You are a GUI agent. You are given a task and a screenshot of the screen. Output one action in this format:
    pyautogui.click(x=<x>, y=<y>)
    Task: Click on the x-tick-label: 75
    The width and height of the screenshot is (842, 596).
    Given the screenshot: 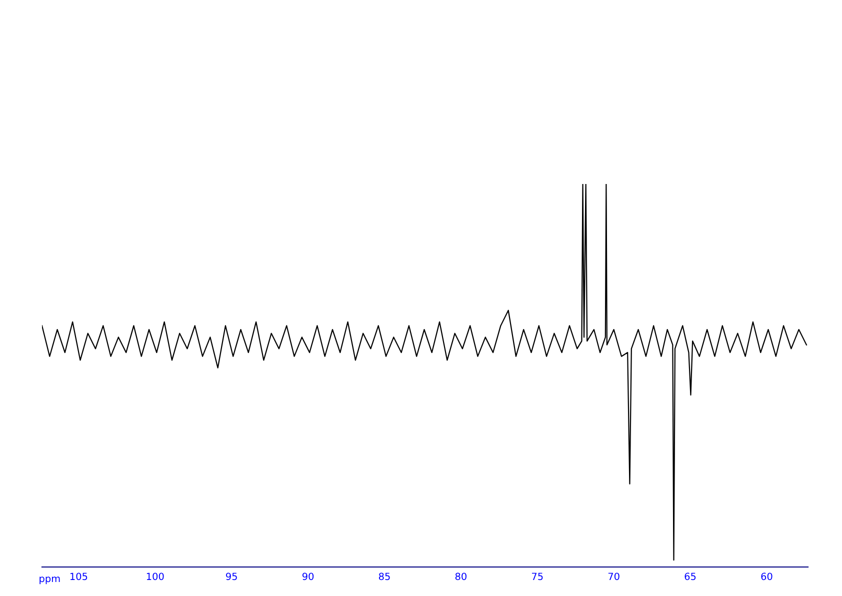 What is the action you would take?
    pyautogui.click(x=537, y=576)
    